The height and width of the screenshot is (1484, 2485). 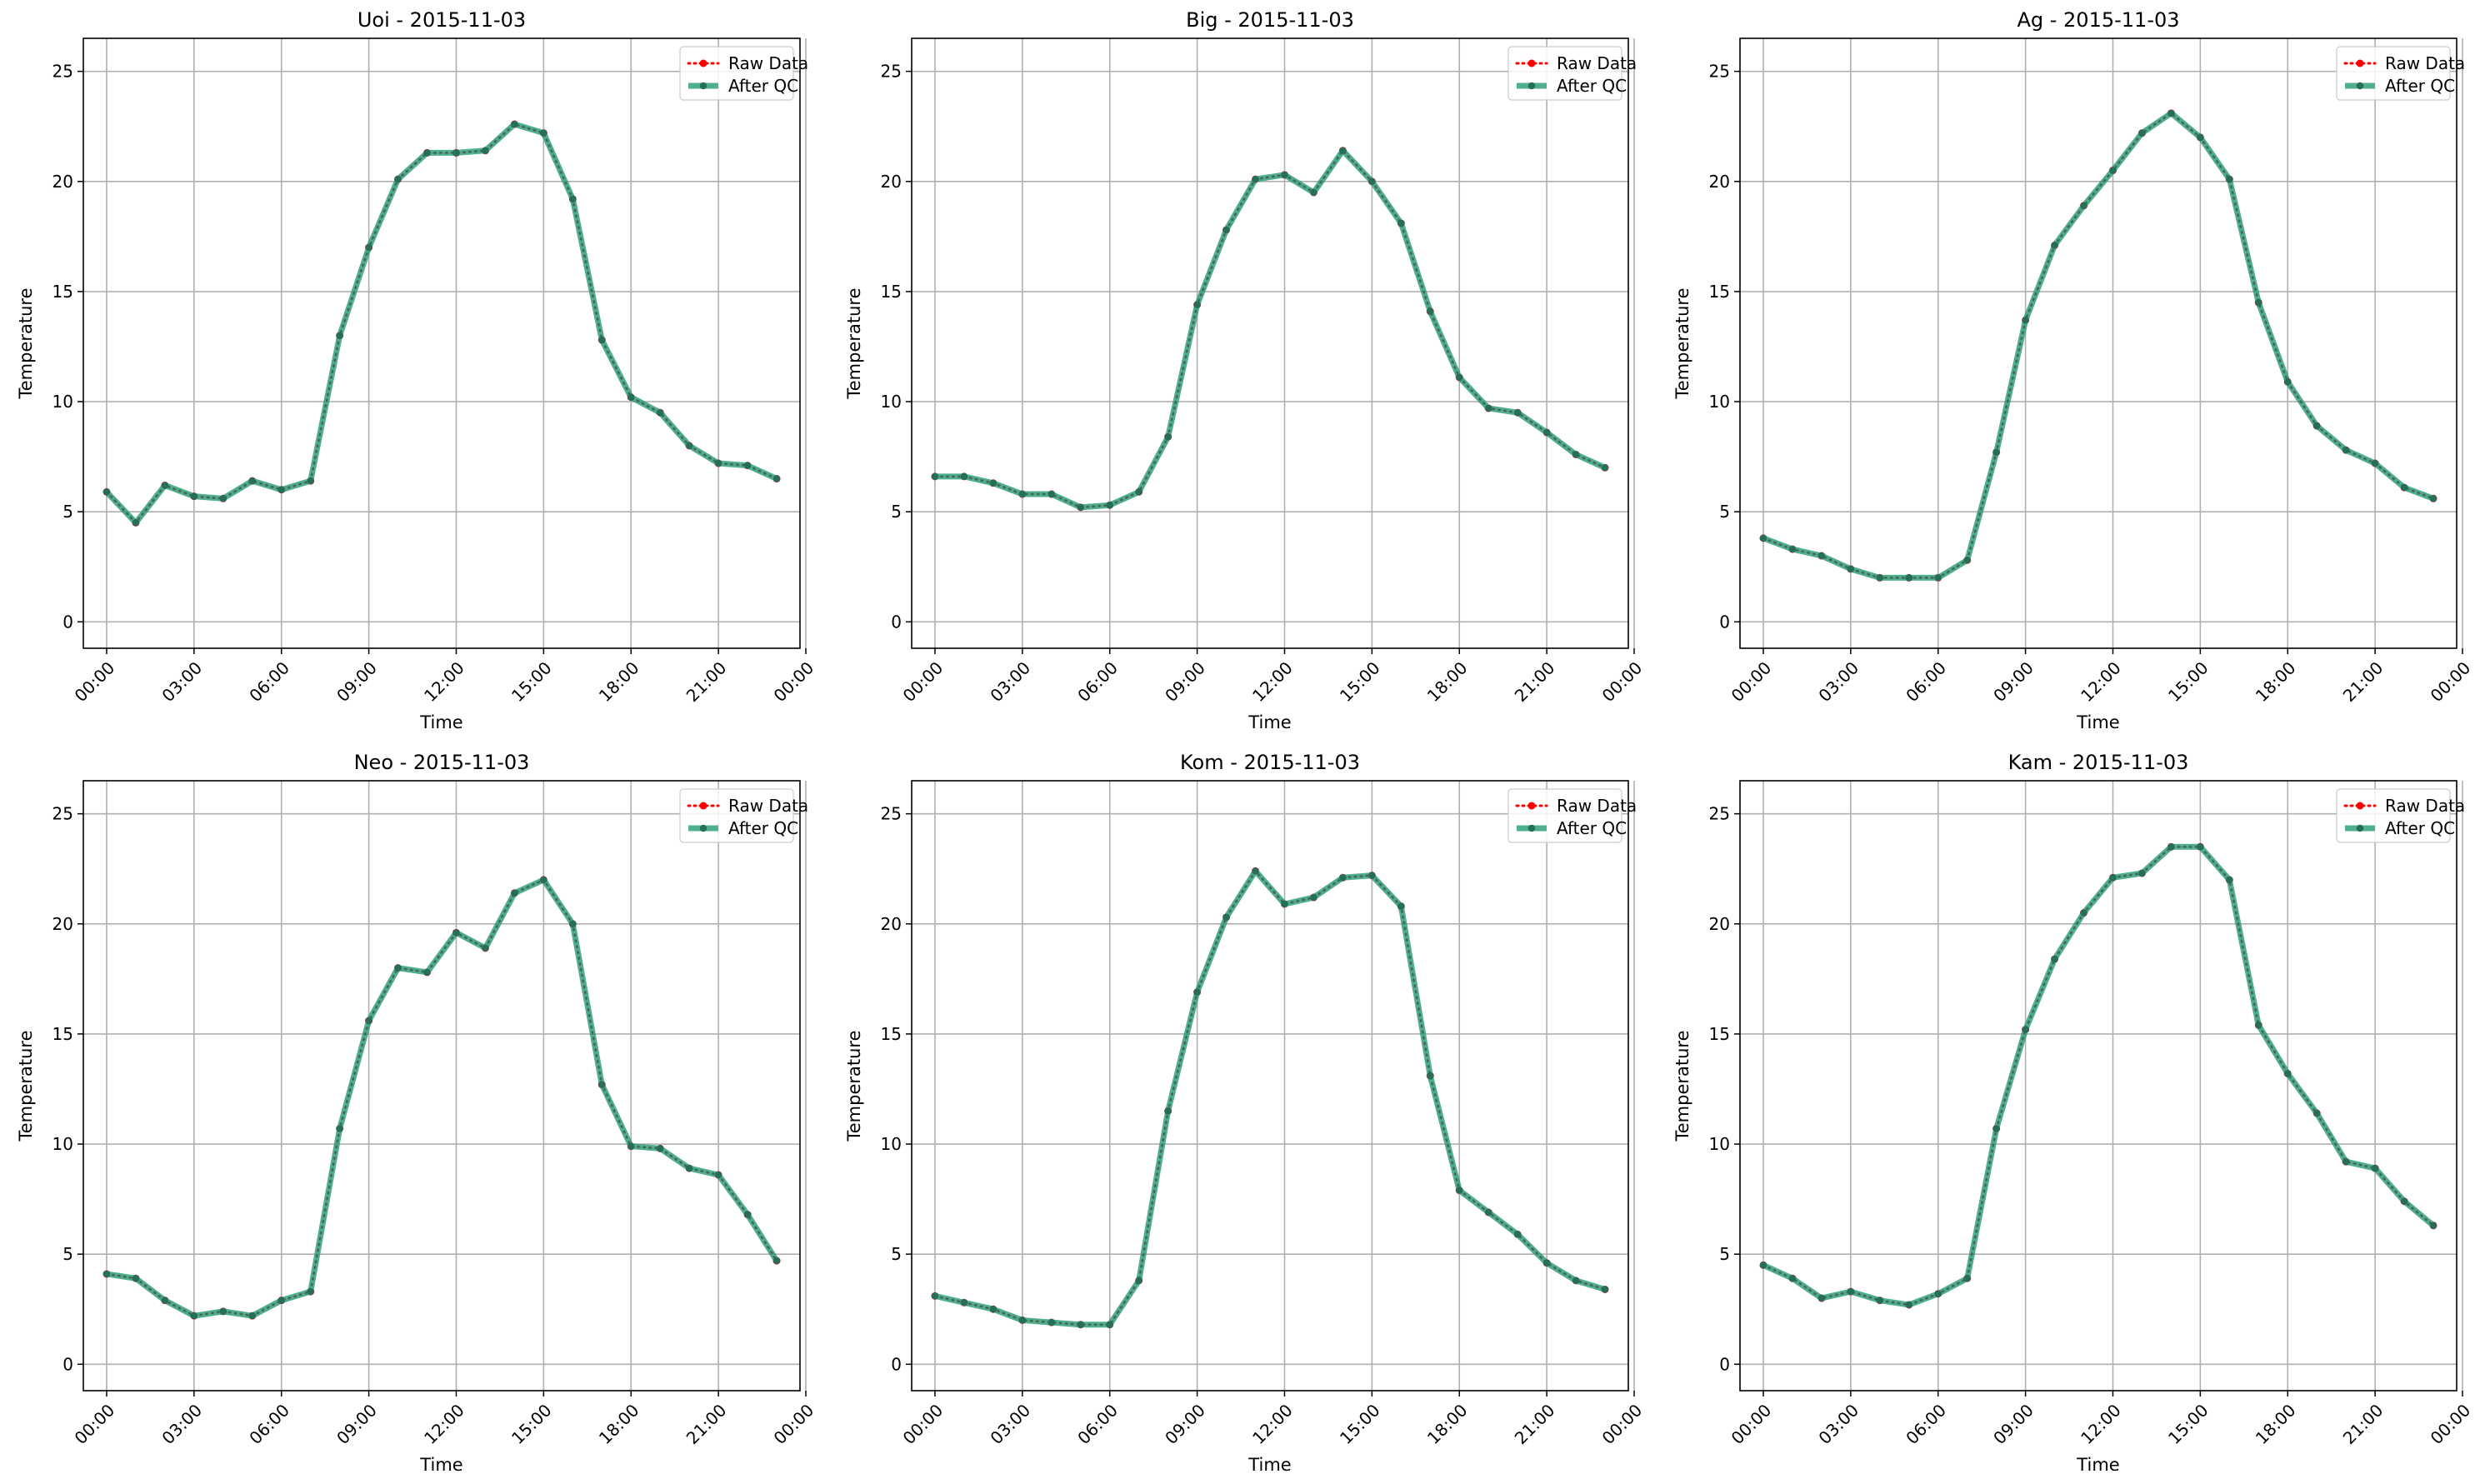 What do you see at coordinates (1270, 1097) in the screenshot?
I see `series-overlay-dotted` at bounding box center [1270, 1097].